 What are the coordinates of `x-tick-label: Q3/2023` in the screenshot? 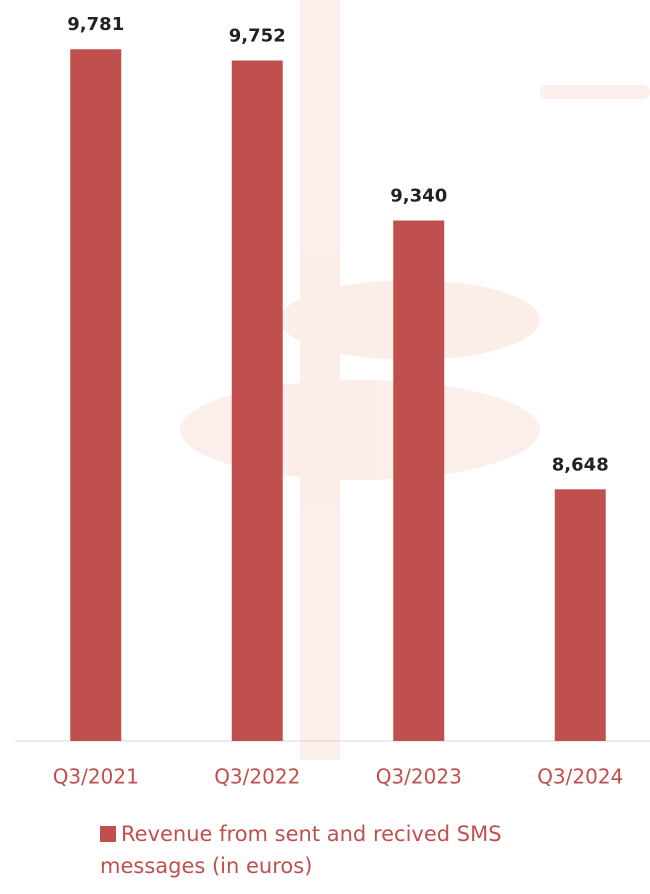 It's located at (419, 777).